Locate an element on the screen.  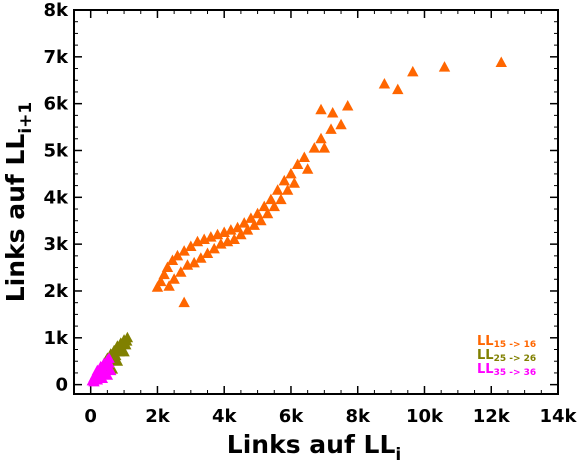
x-axis-title-main: Links auf LL is located at coordinates (311, 444).